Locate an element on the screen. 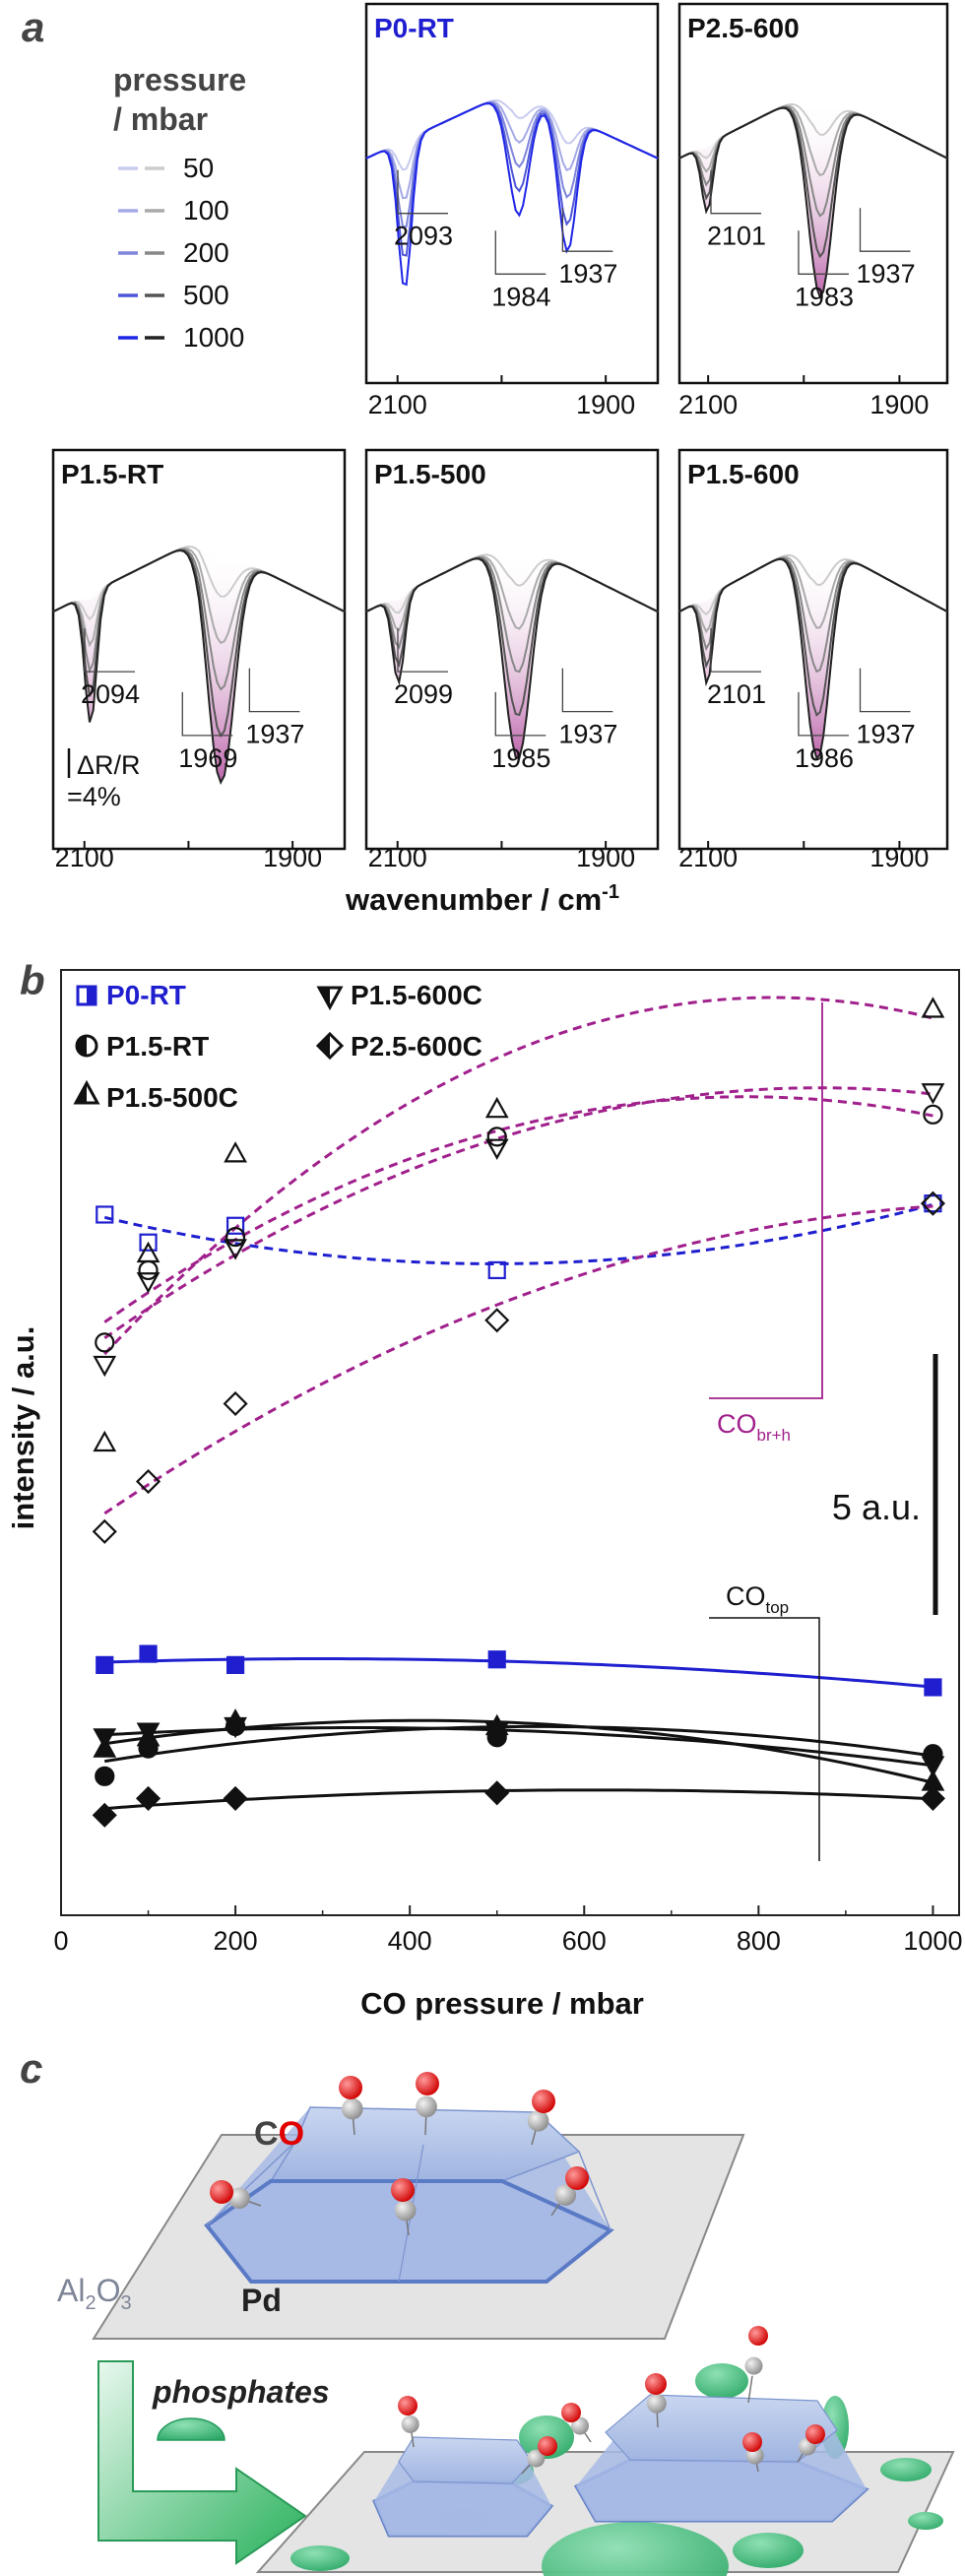  peak-label: 1983 is located at coordinates (824, 296).